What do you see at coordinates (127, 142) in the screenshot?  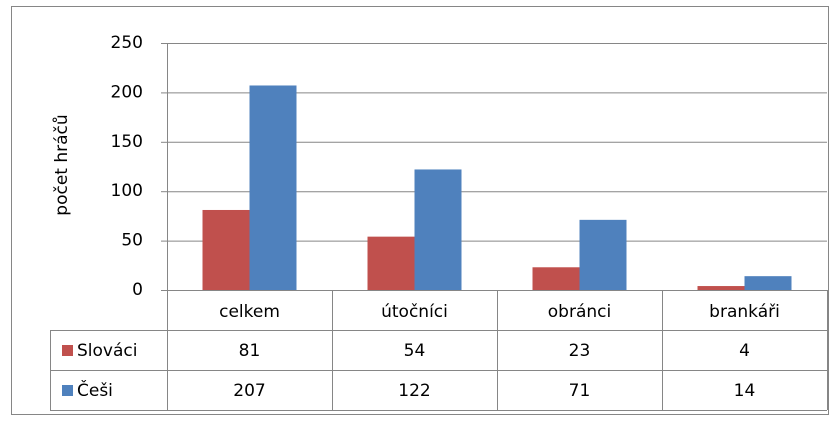 I see `y-tick-label: 150` at bounding box center [127, 142].